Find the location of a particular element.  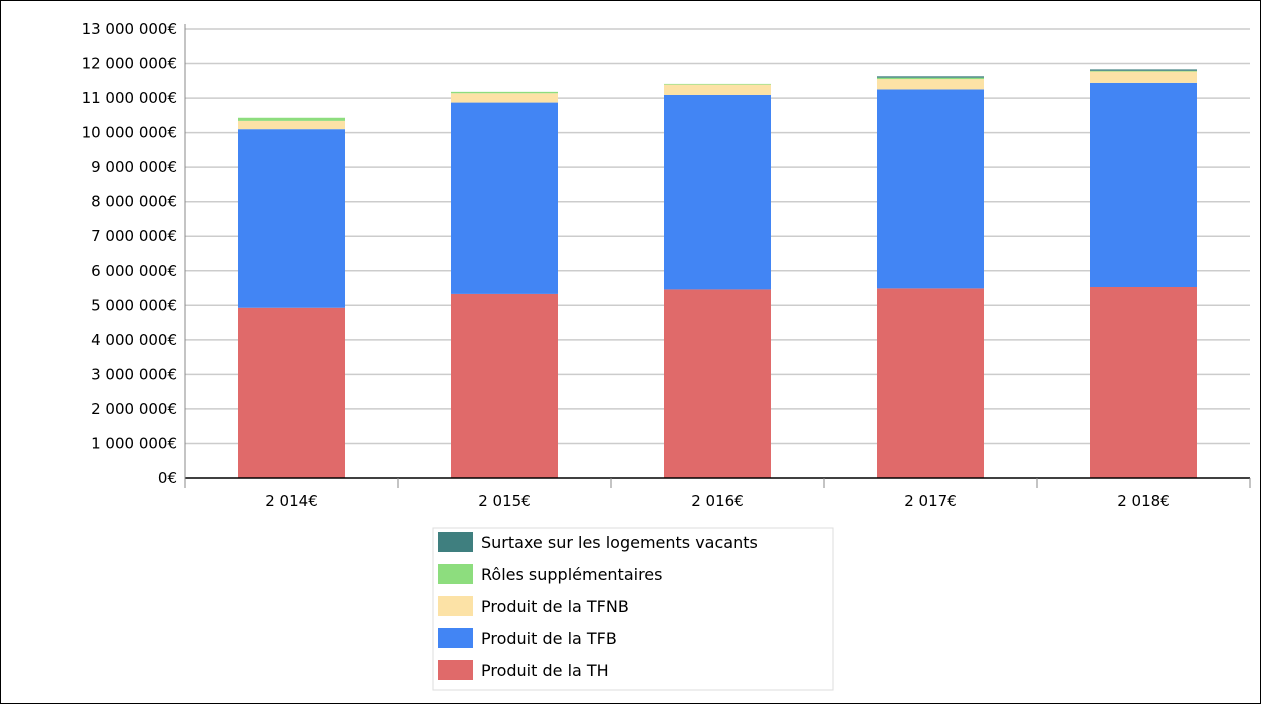

y-tick-label: 2 000 000€ is located at coordinates (134, 409).